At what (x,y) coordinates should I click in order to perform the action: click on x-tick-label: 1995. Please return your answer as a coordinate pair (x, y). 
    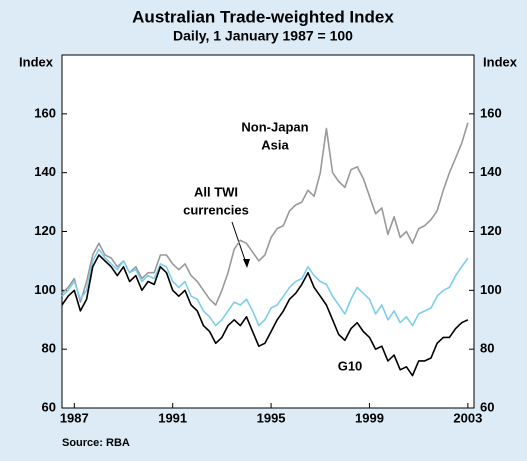
    Looking at the image, I should click on (271, 417).